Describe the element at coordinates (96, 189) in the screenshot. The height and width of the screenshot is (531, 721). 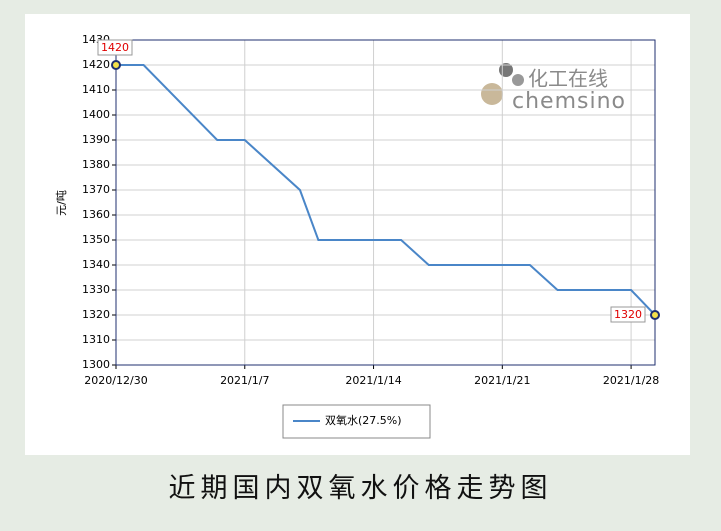
I see `y-tick-label: 1370` at that location.